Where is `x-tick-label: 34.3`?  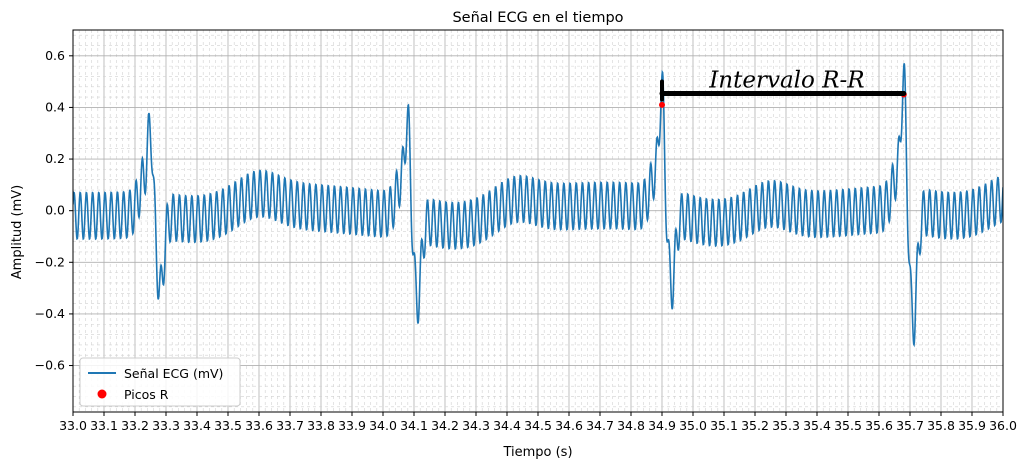 x-tick-label: 34.3 is located at coordinates (476, 425).